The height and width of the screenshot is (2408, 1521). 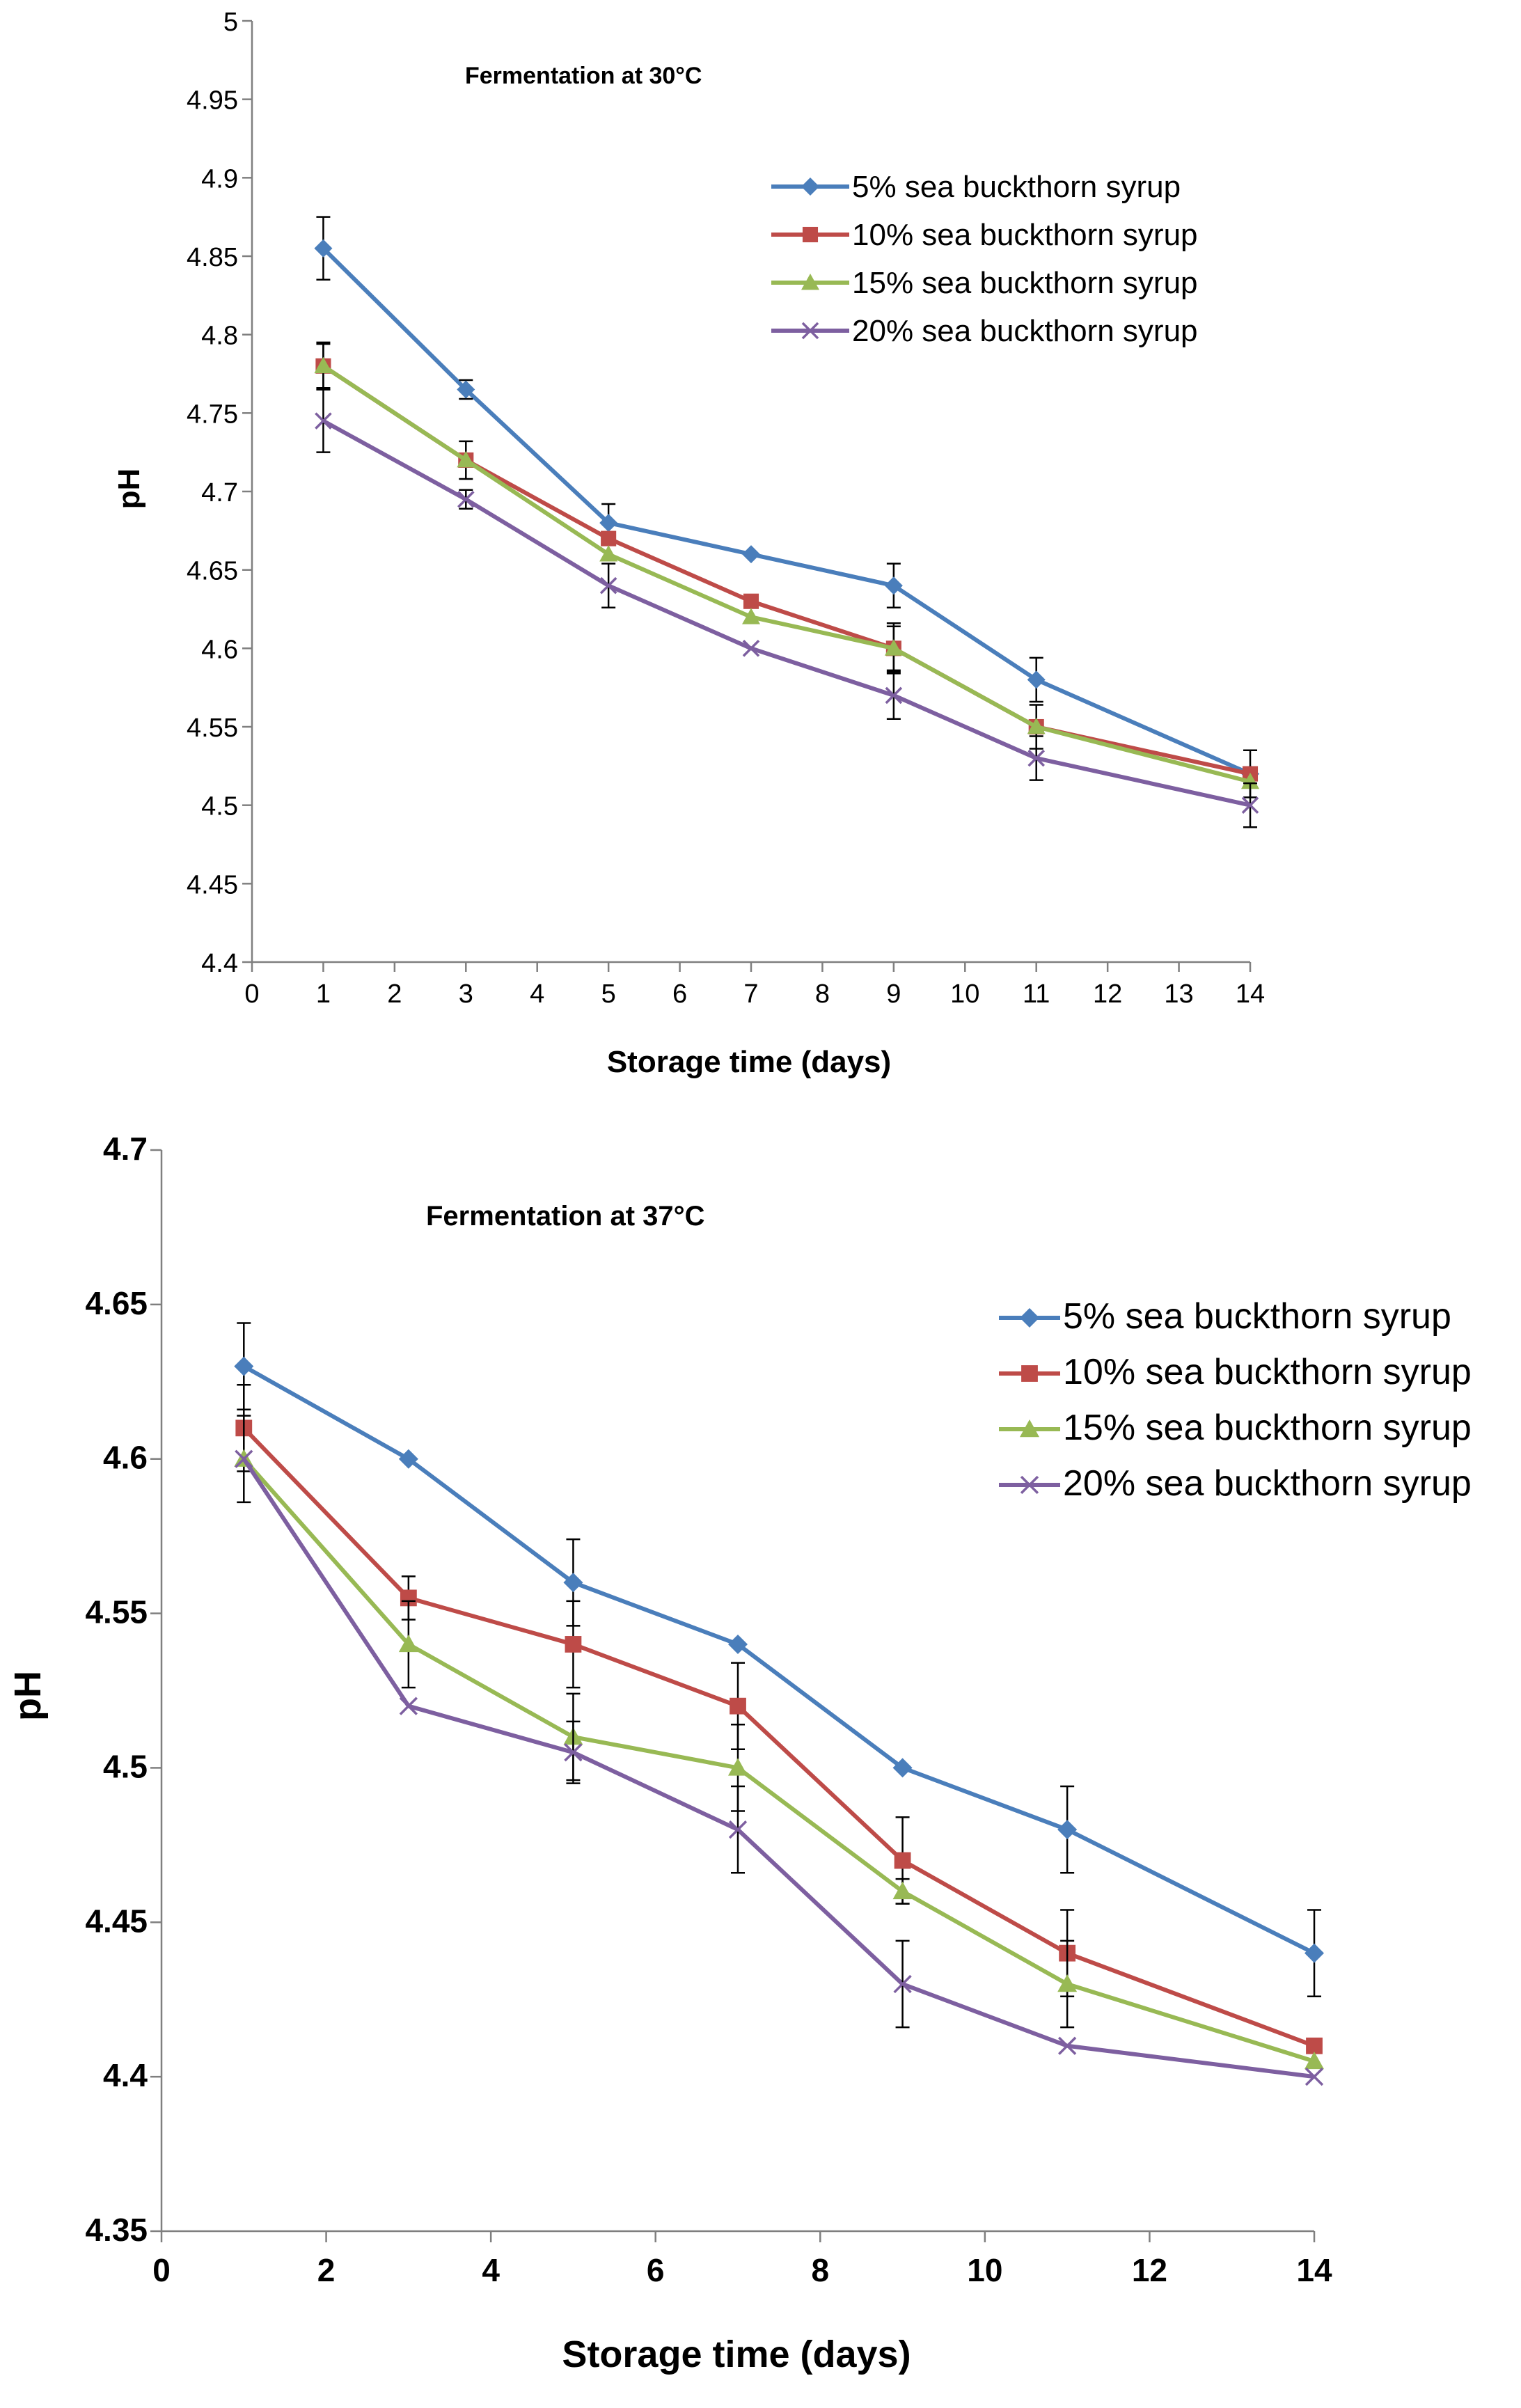 What do you see at coordinates (219, 806) in the screenshot?
I see `y-tick-label: 4.5` at bounding box center [219, 806].